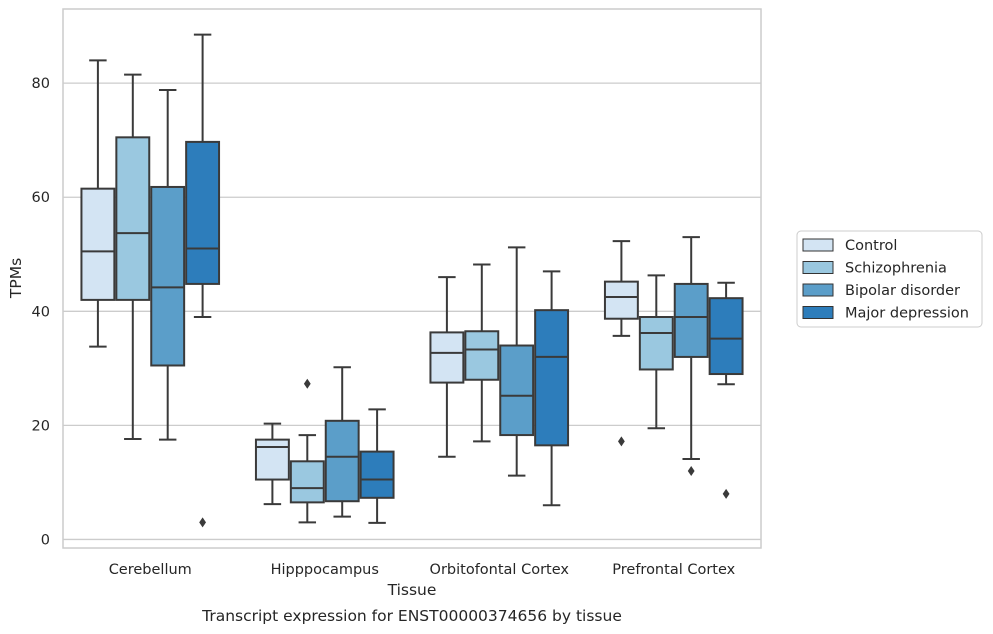  I want to click on x-tick-label: Hipppocampus, so click(325, 570).